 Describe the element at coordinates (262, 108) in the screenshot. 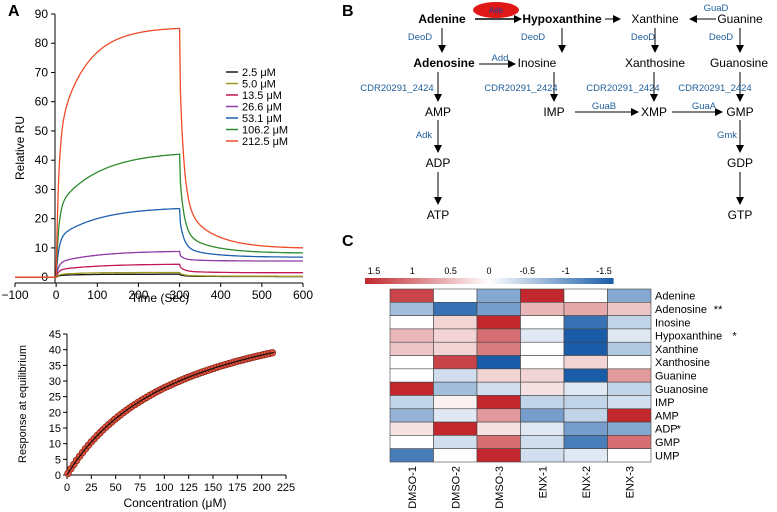

I see `legend-label-26-6-m: 26.6 μM` at that location.